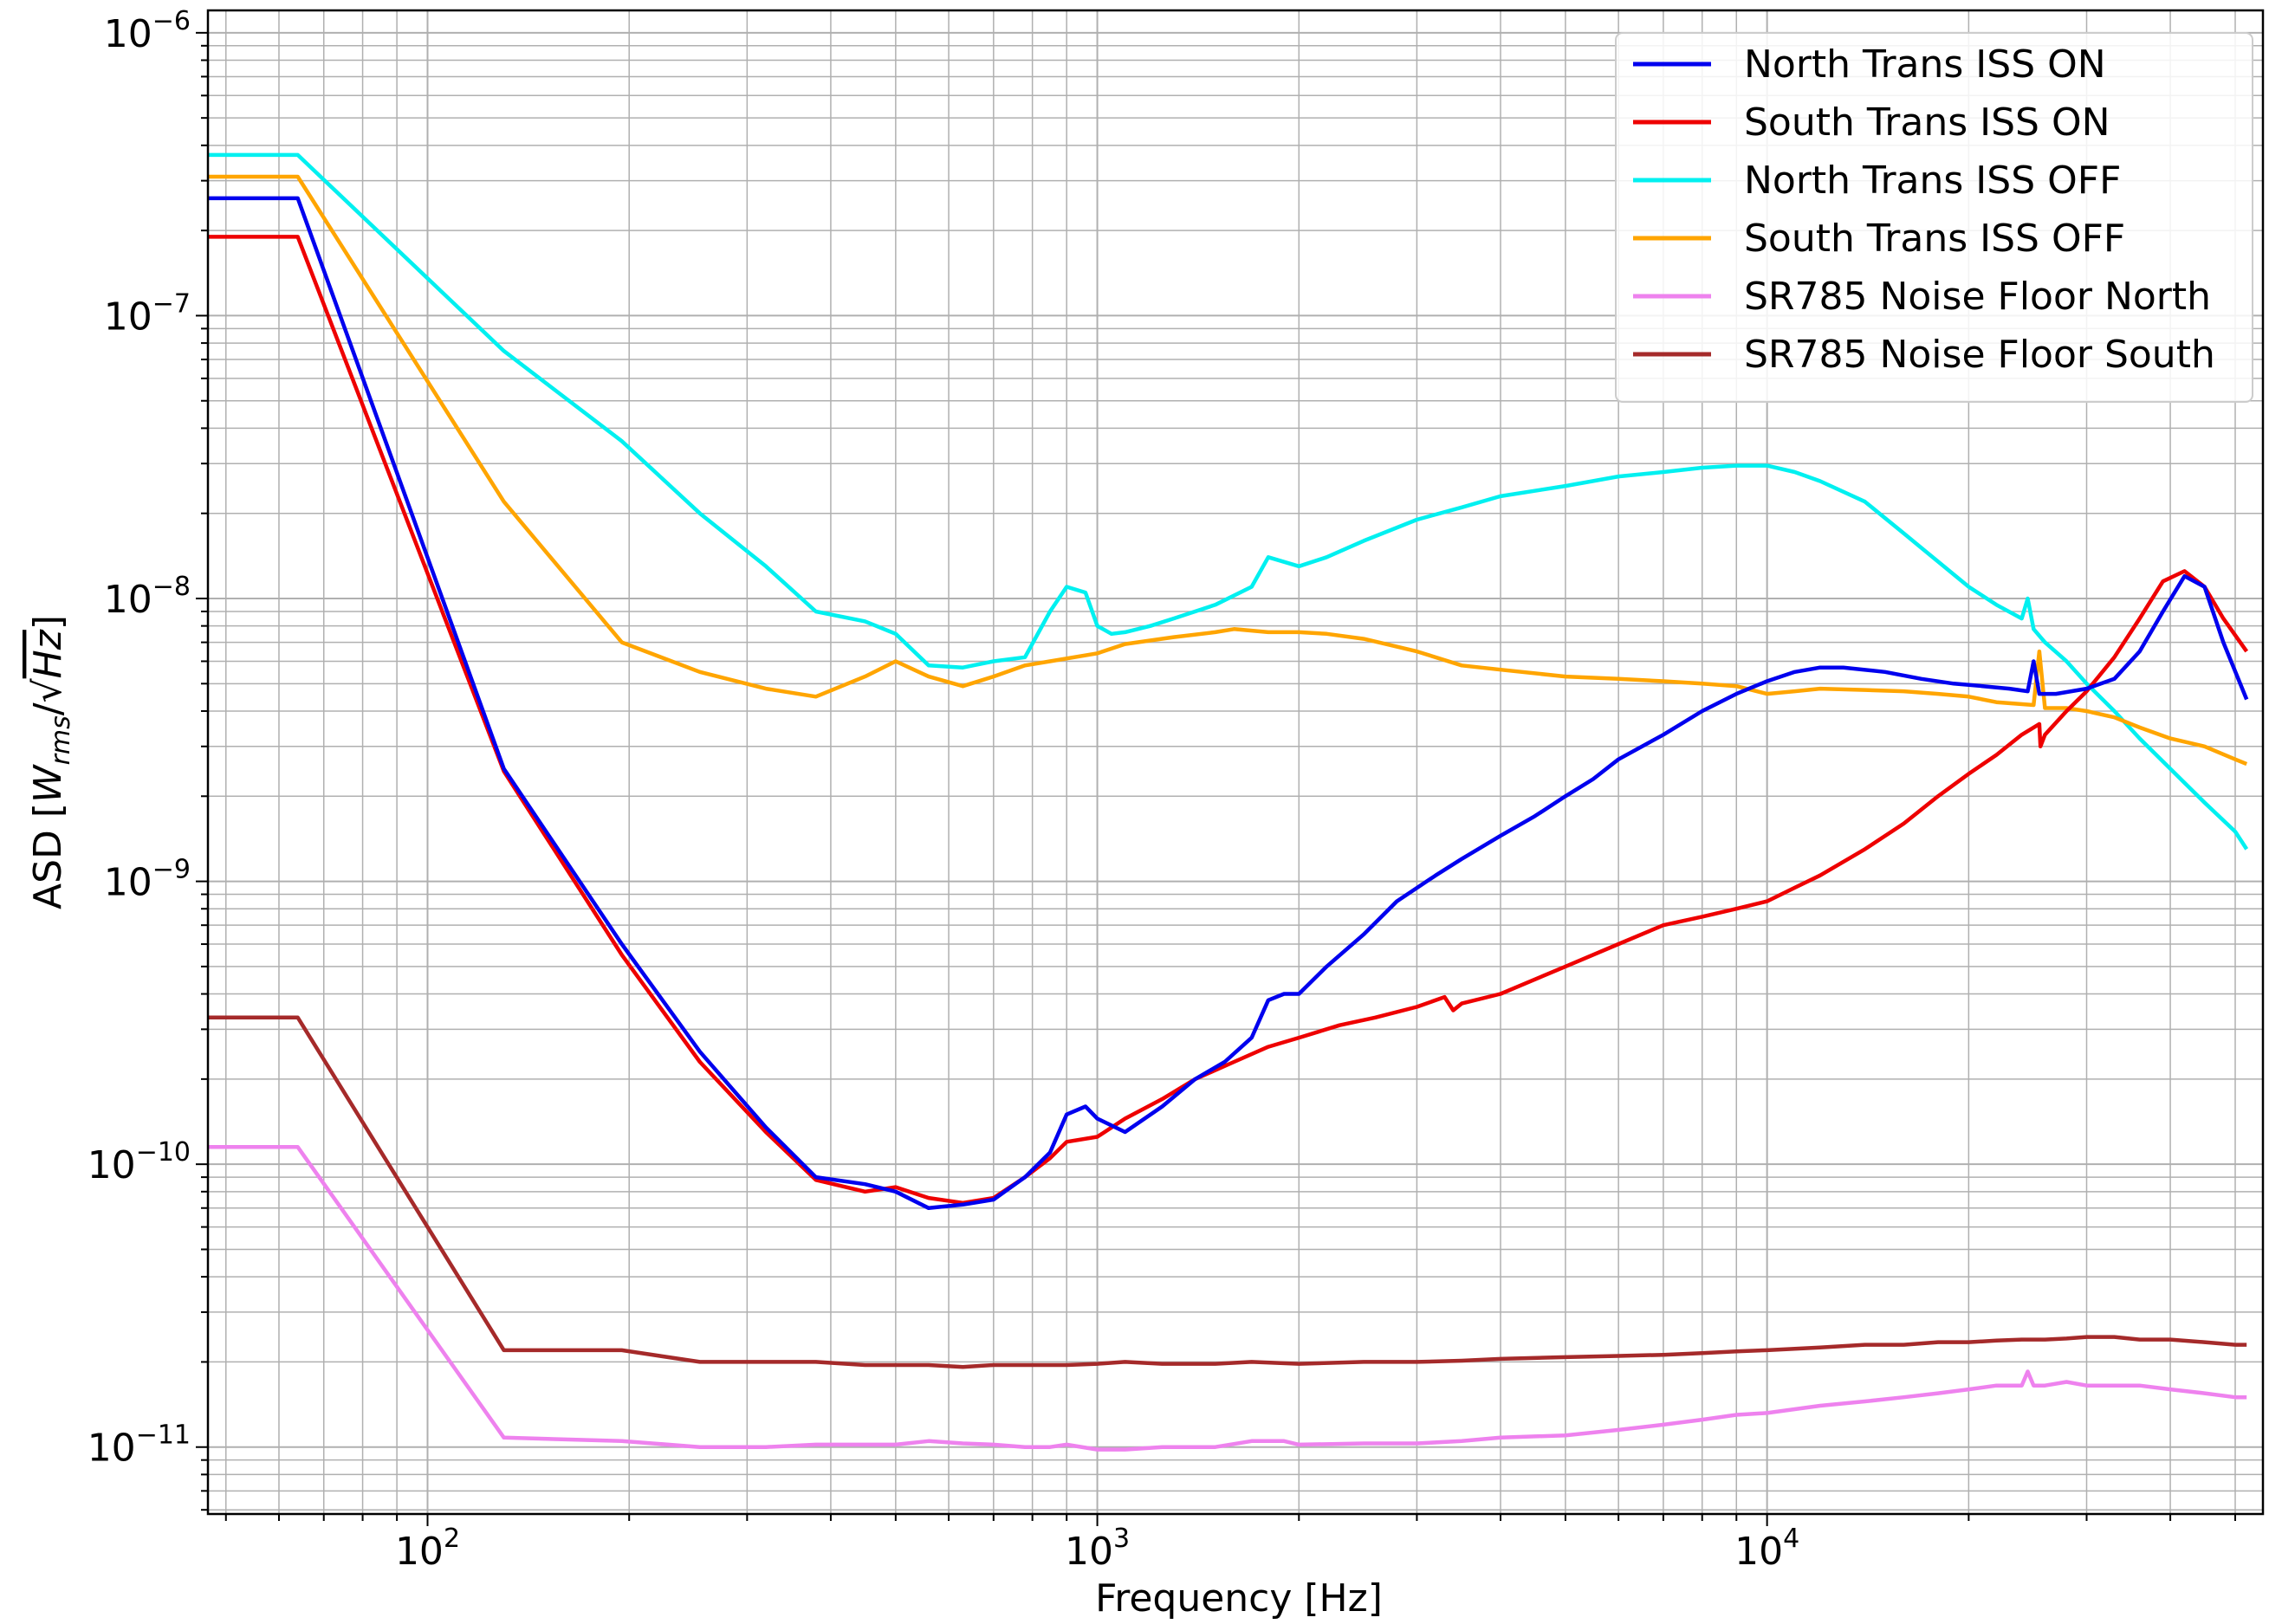  Describe the element at coordinates (140, 1162) in the screenshot. I see `y-tick-label: 10⁻¹⁰` at that location.